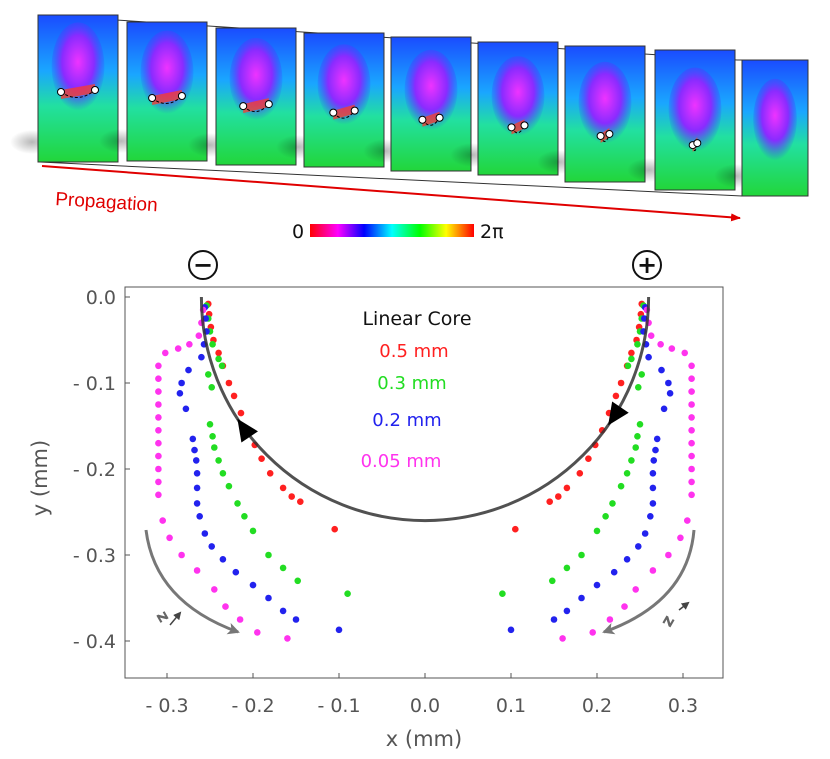 This screenshot has width=830, height=759. What do you see at coordinates (597, 706) in the screenshot?
I see `x-tick-label: 0.2` at bounding box center [597, 706].